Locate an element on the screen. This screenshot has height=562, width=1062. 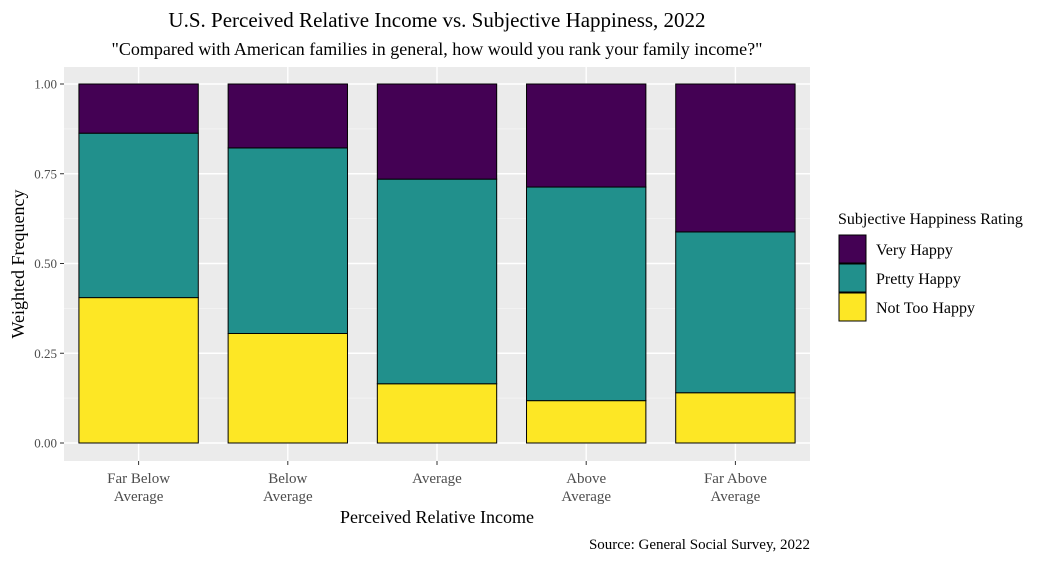
legend-label: Pretty Happy is located at coordinates (918, 279).